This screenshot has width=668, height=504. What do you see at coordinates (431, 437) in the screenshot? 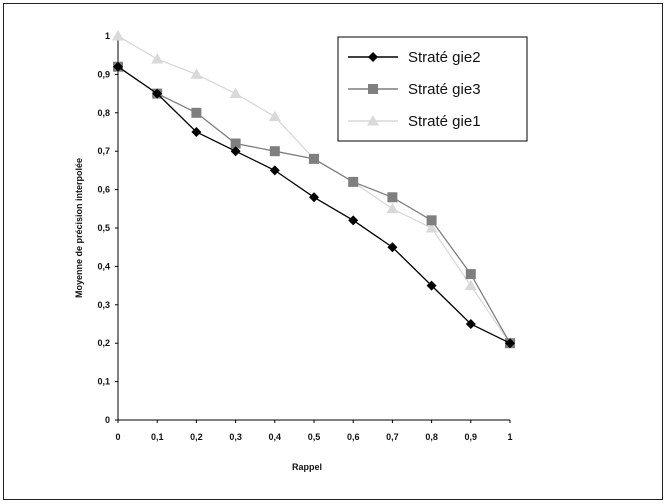
I see `x-tick-label: 0,8` at bounding box center [431, 437].